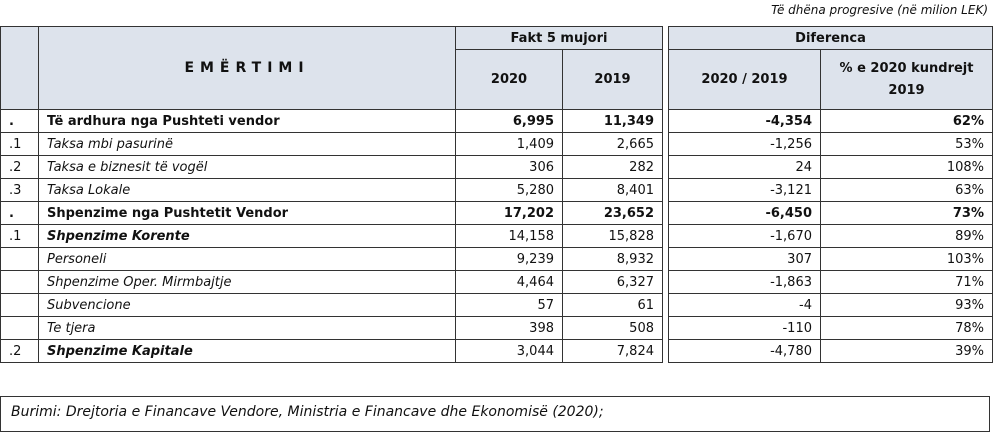  What do you see at coordinates (612, 259) in the screenshot?
I see `cell-value: 8,932` at bounding box center [612, 259].